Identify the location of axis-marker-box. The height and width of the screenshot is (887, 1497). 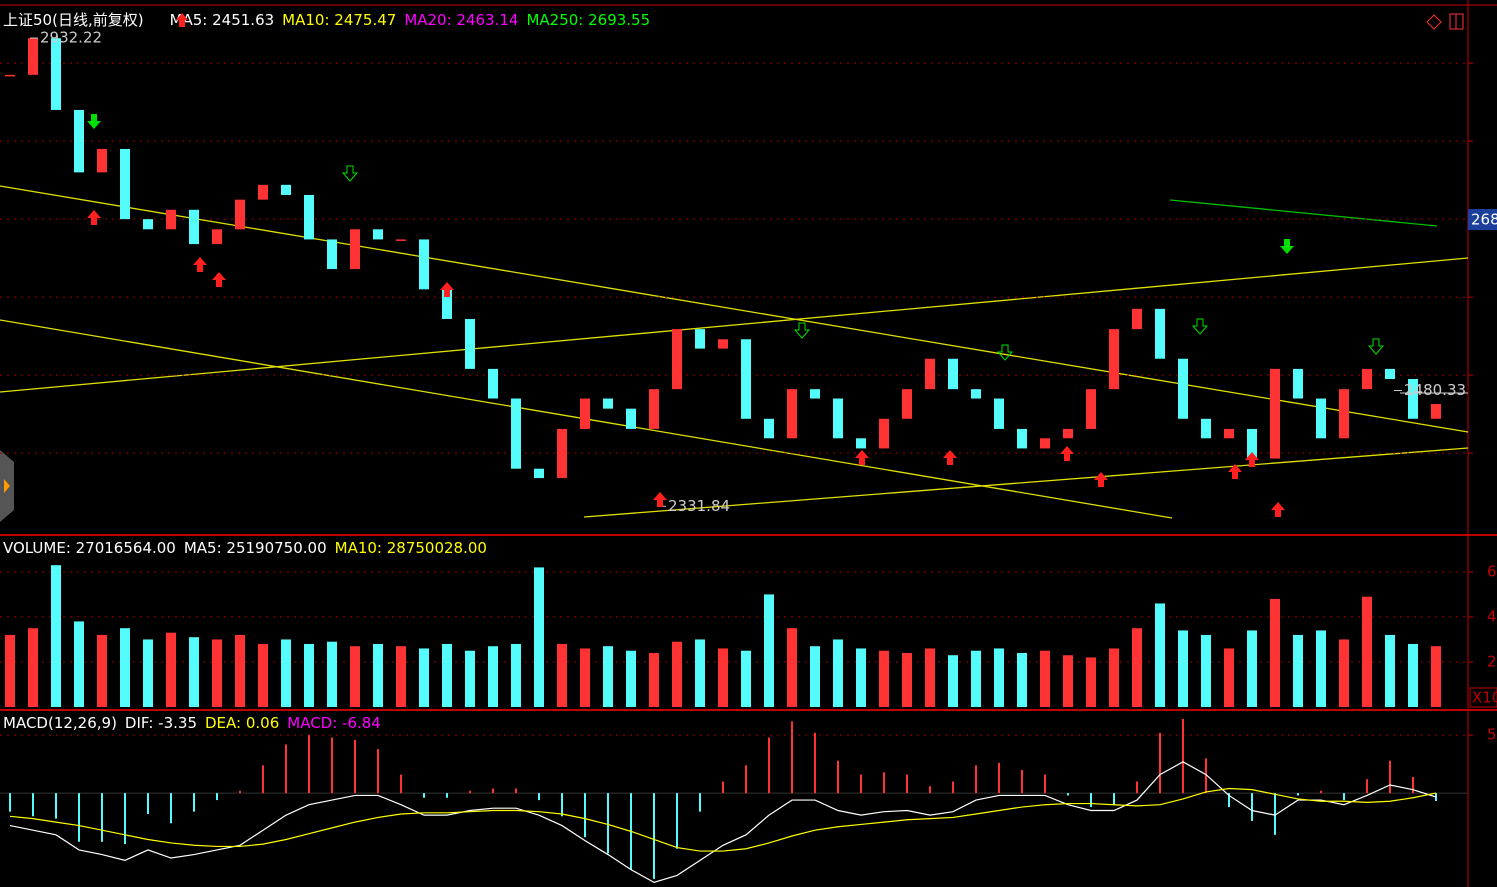
(1482, 219).